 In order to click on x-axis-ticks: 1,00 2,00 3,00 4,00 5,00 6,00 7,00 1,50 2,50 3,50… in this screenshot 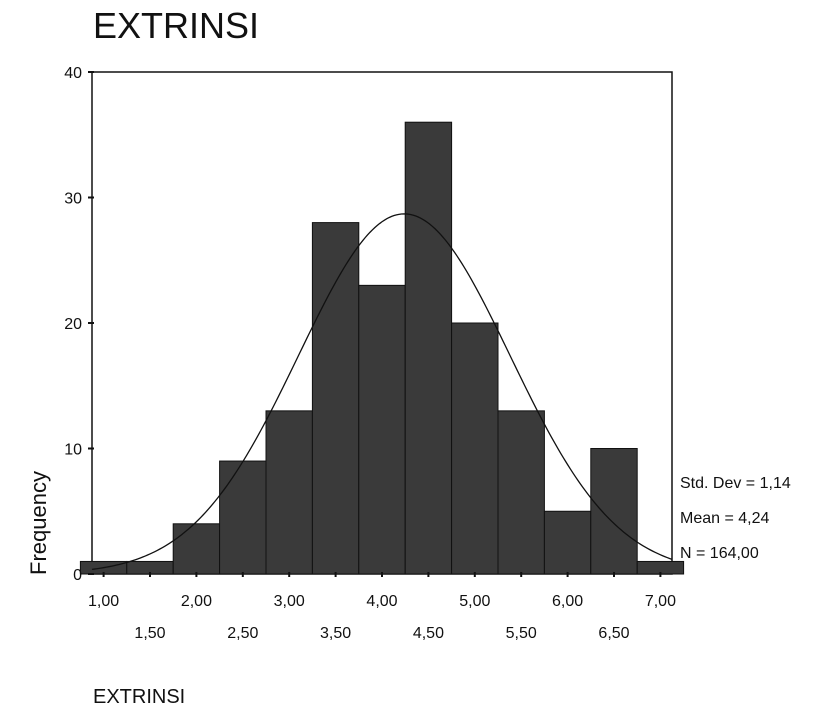, I will do `click(382, 607)`.